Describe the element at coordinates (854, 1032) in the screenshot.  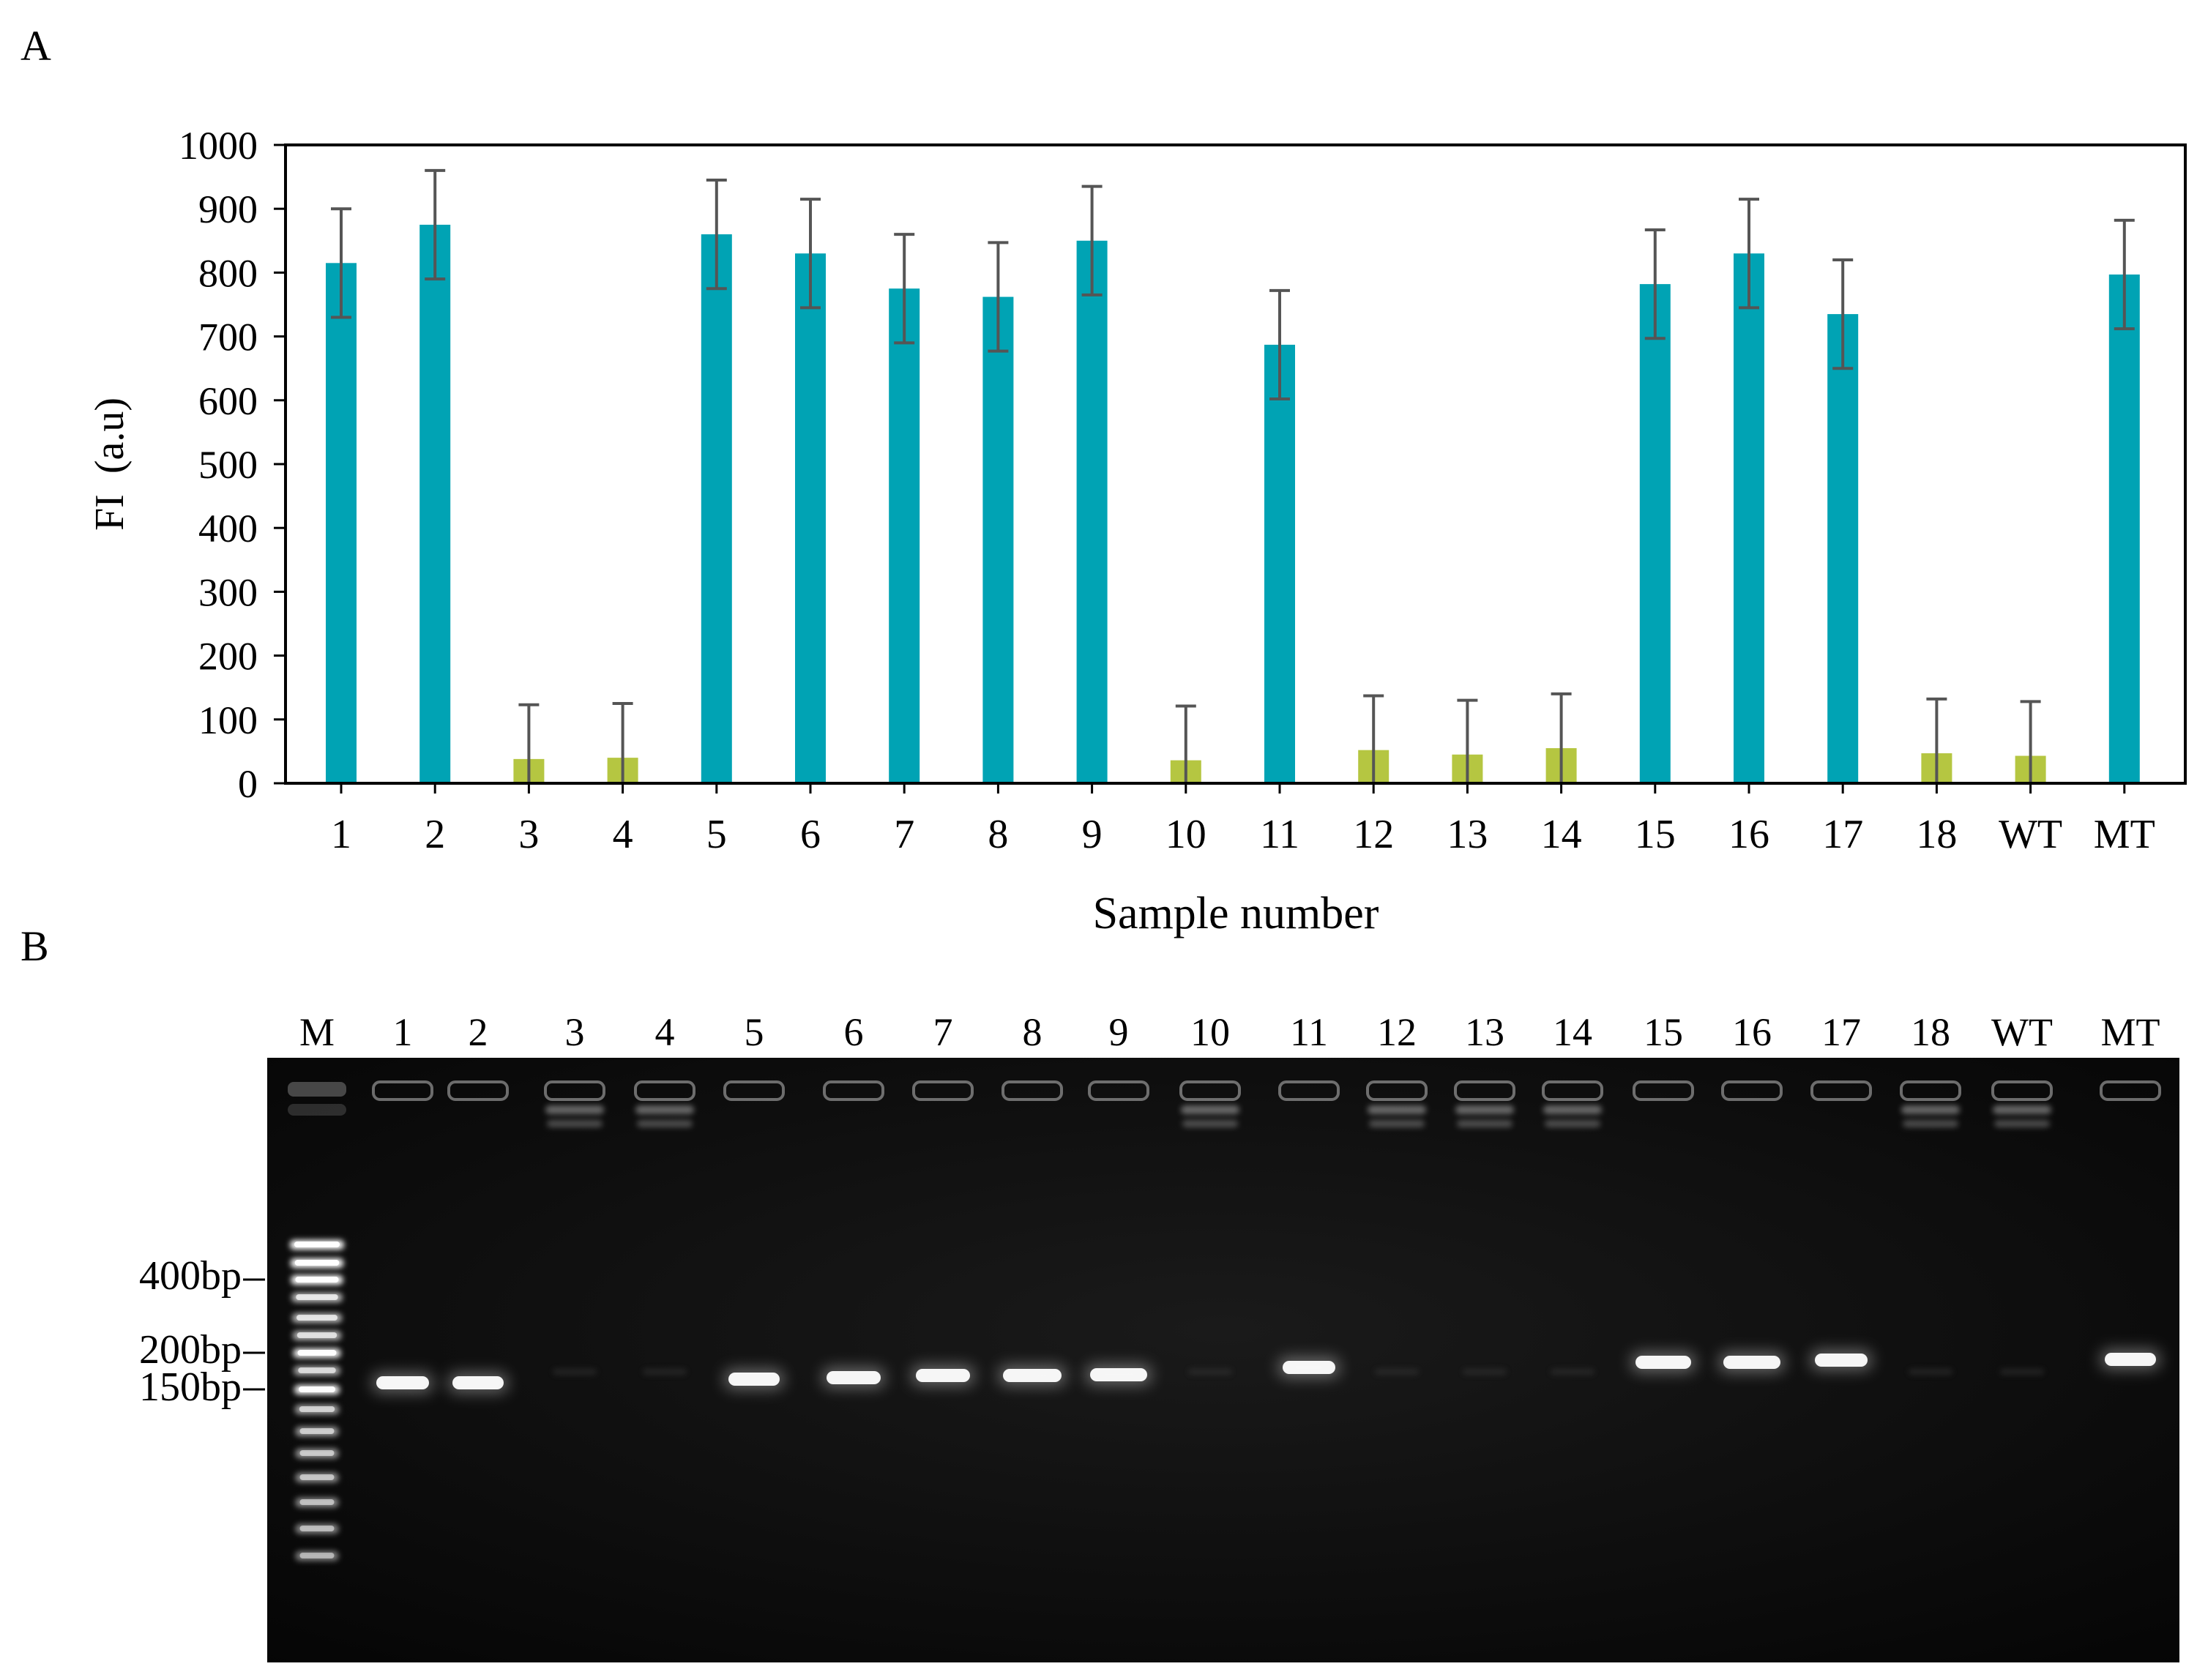
I see `gel-lane-label-6: 6` at that location.